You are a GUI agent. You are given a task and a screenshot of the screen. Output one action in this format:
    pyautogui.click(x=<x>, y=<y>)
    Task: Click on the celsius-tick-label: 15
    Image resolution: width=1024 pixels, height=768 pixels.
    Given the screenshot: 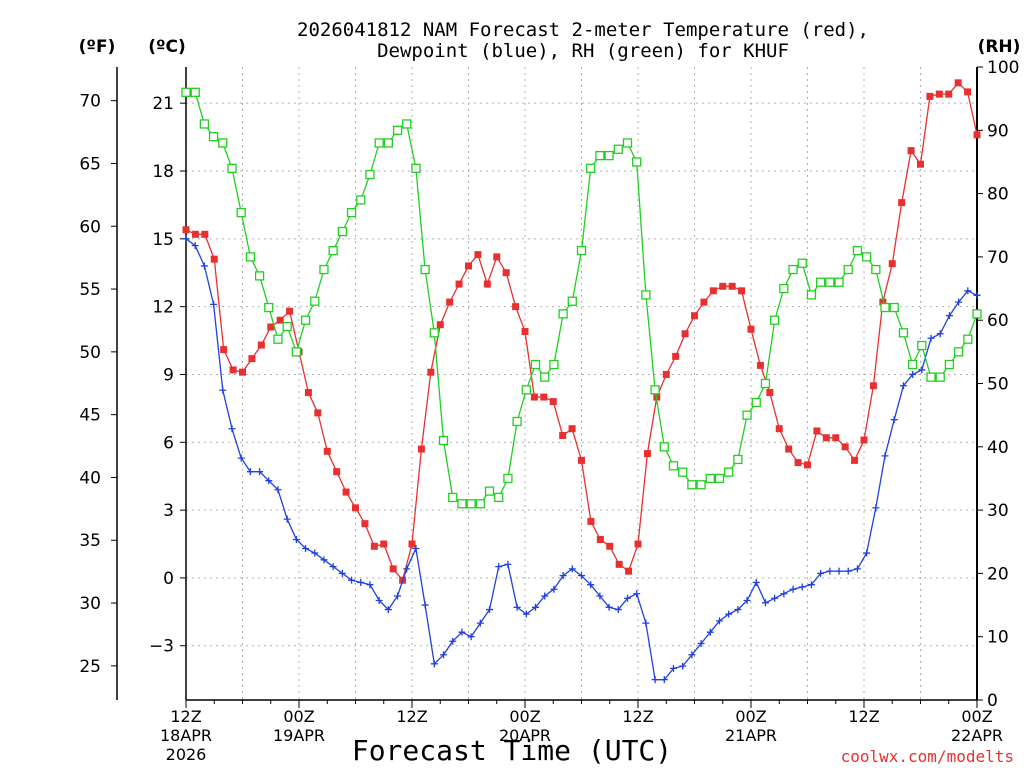 What is the action you would take?
    pyautogui.click(x=163, y=240)
    